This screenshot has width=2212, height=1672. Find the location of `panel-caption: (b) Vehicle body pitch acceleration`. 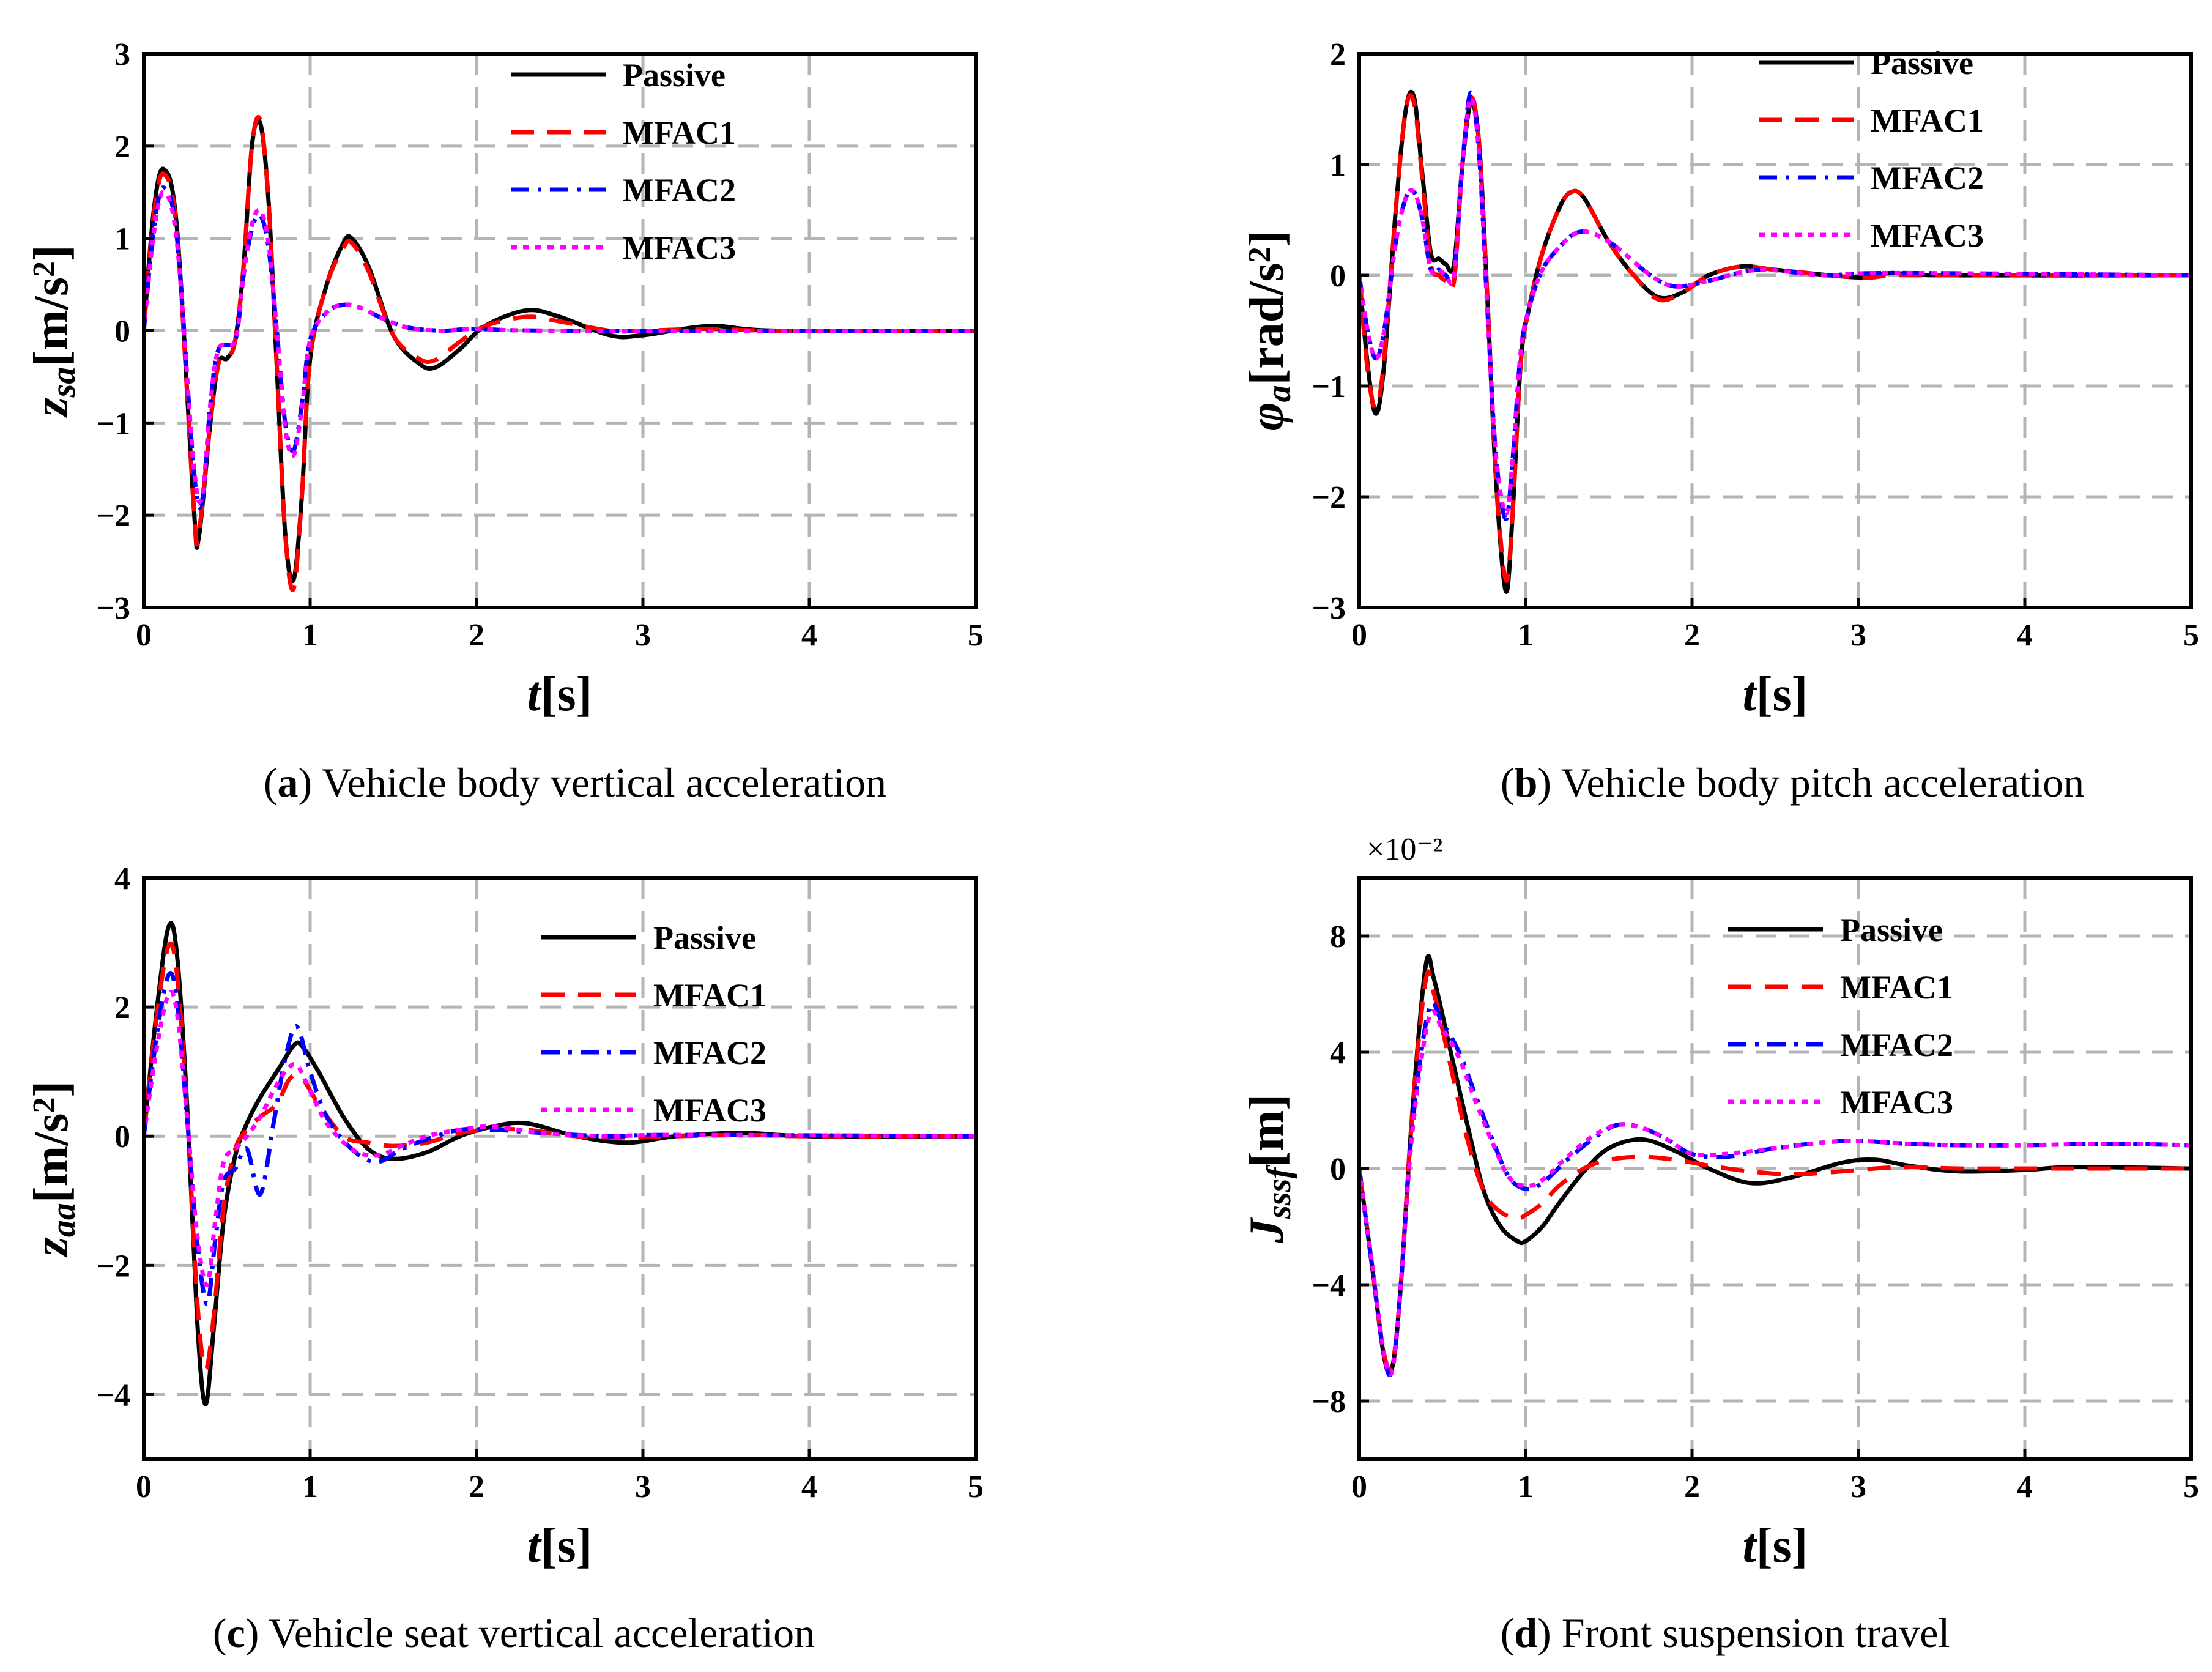

panel-caption: (b) Vehicle body pitch acceleration is located at coordinates (1792, 783).